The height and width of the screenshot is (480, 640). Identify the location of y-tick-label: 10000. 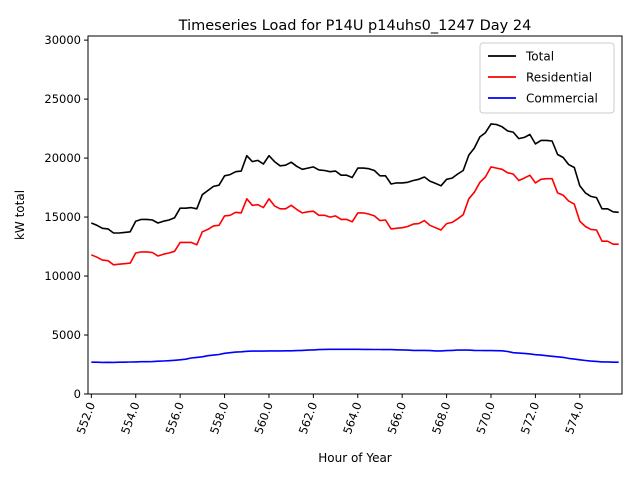
(62, 276).